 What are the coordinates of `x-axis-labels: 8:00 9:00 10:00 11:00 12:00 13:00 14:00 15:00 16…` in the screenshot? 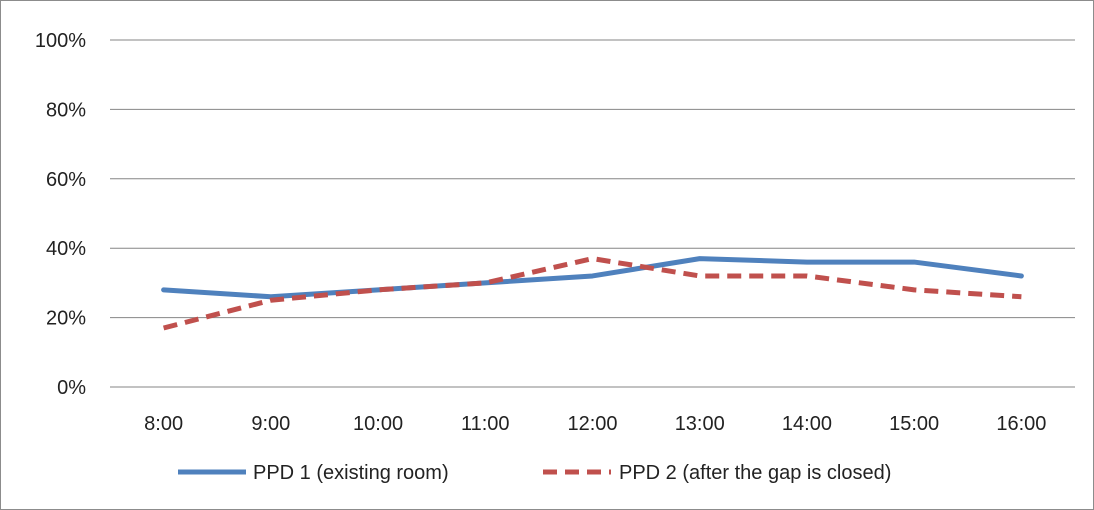 It's located at (595, 424).